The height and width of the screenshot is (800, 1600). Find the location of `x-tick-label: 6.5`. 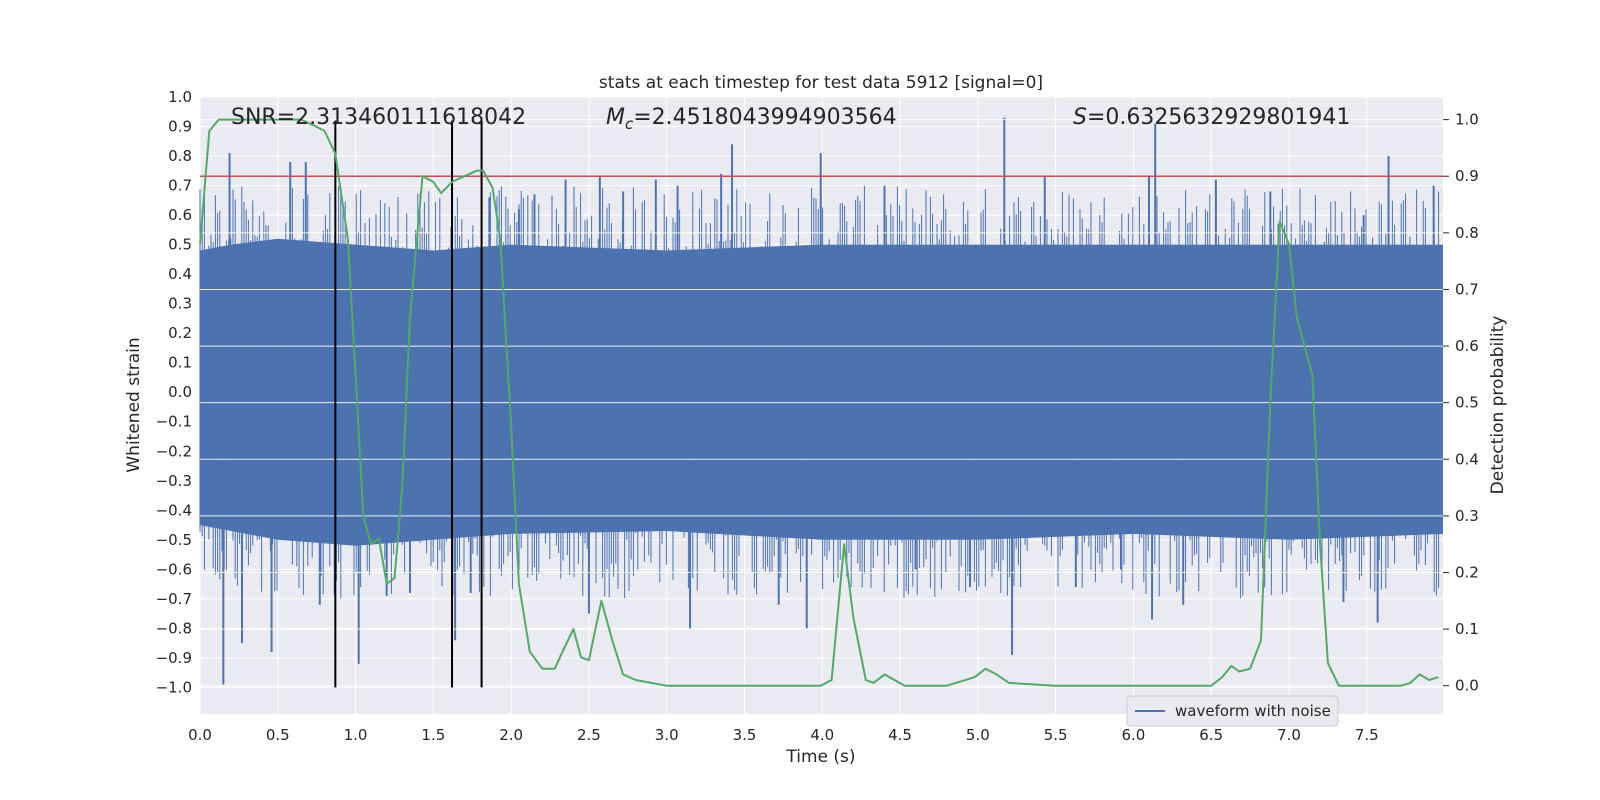

x-tick-label: 6.5 is located at coordinates (1211, 735).